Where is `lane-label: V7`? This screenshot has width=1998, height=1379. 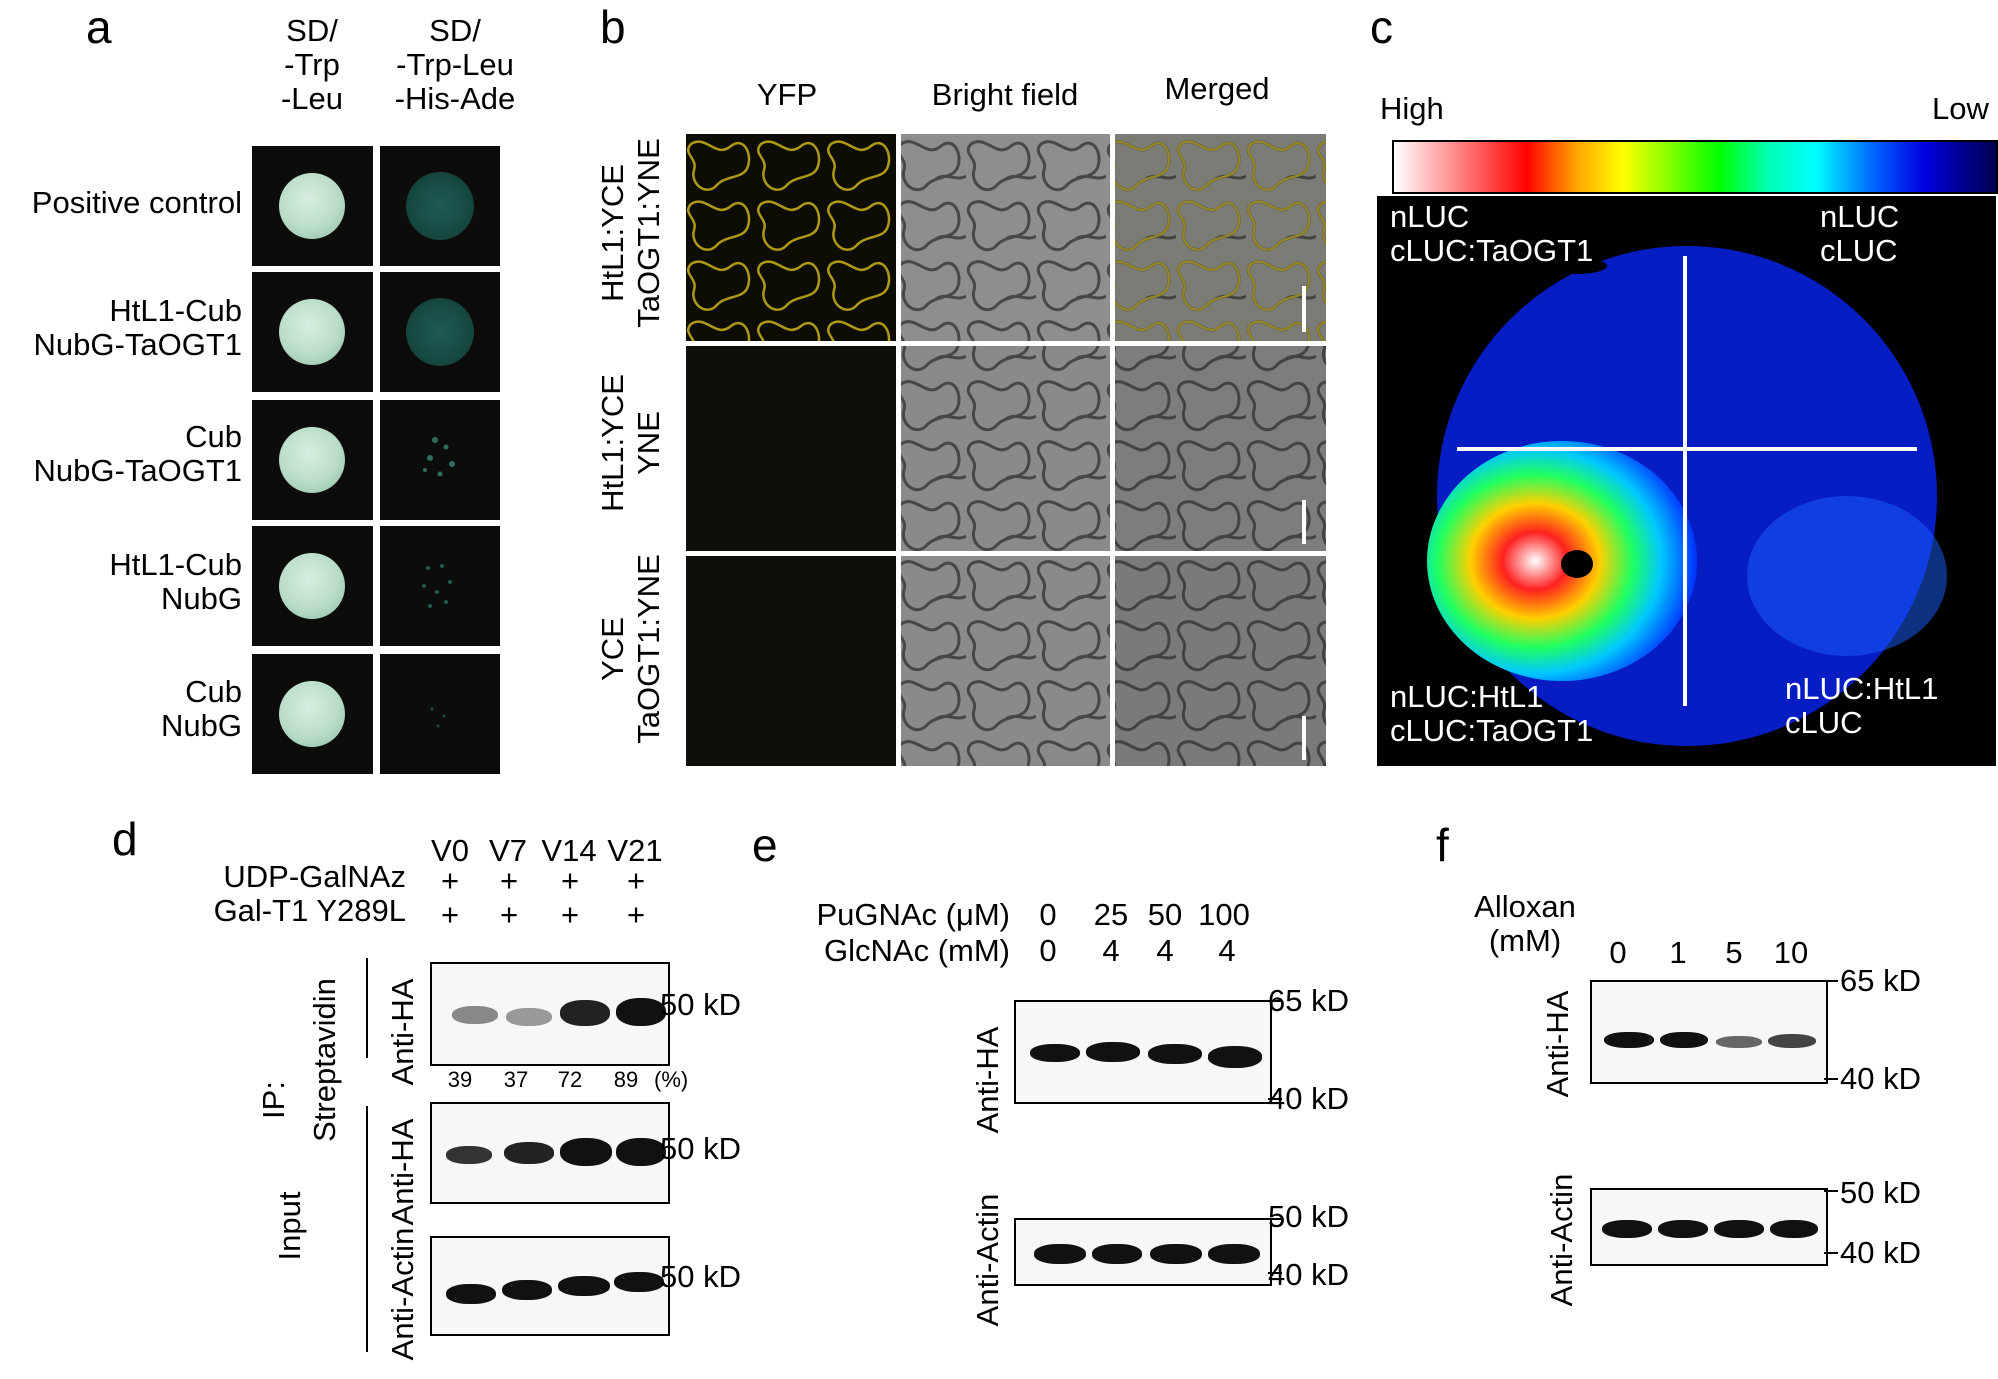 lane-label: V7 is located at coordinates (508, 850).